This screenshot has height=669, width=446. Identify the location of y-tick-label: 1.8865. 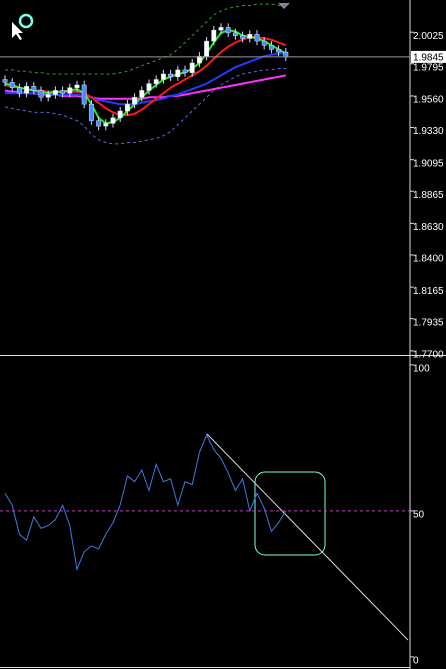
(428, 195).